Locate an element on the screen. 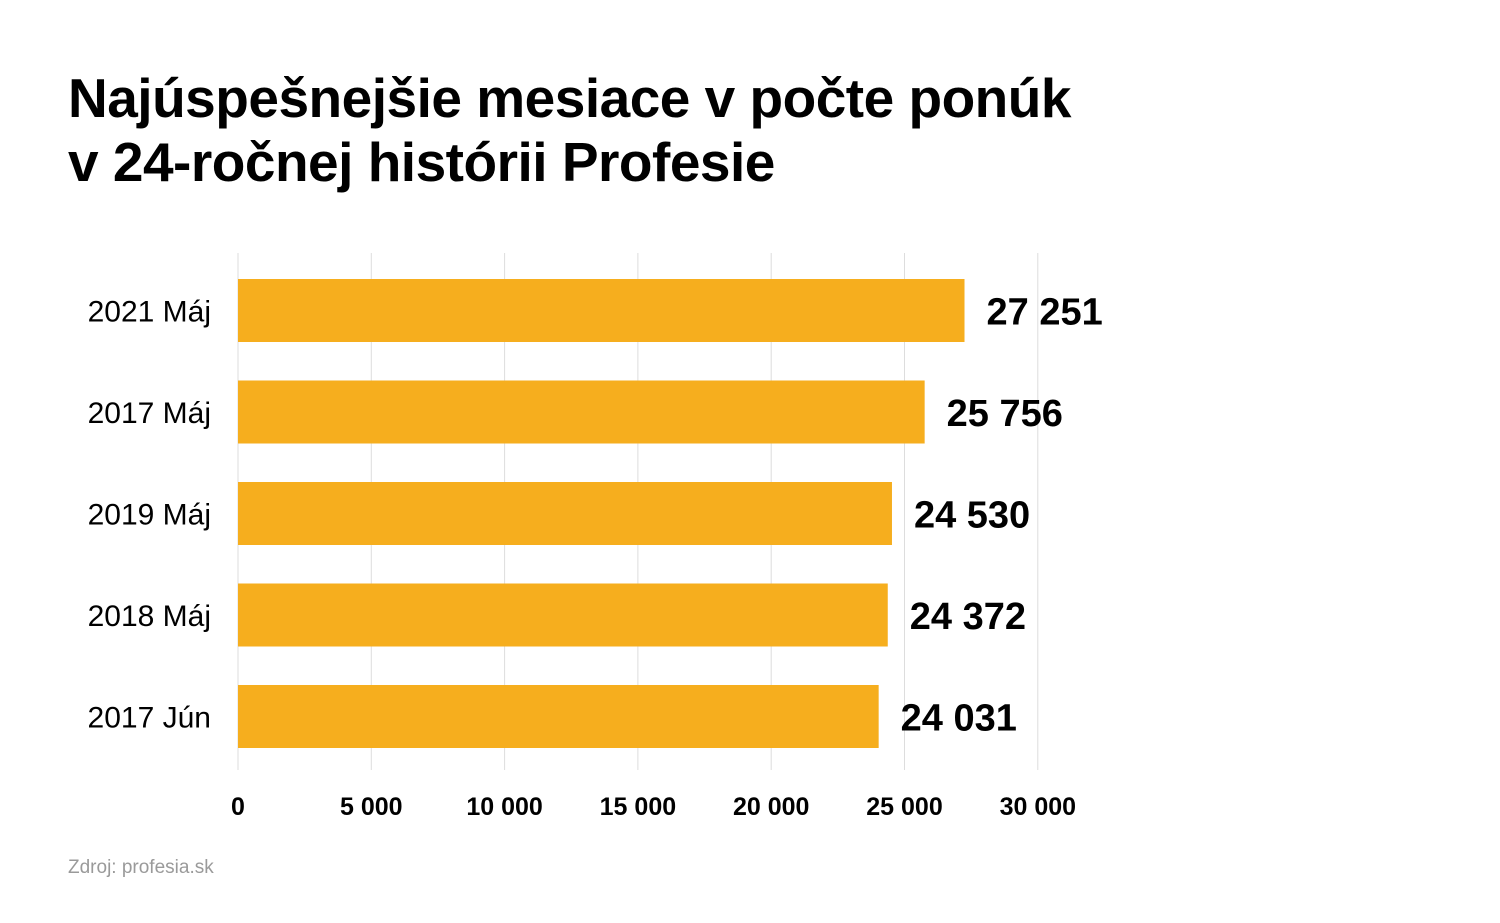  category-label: 2021 Máj is located at coordinates (149, 312).